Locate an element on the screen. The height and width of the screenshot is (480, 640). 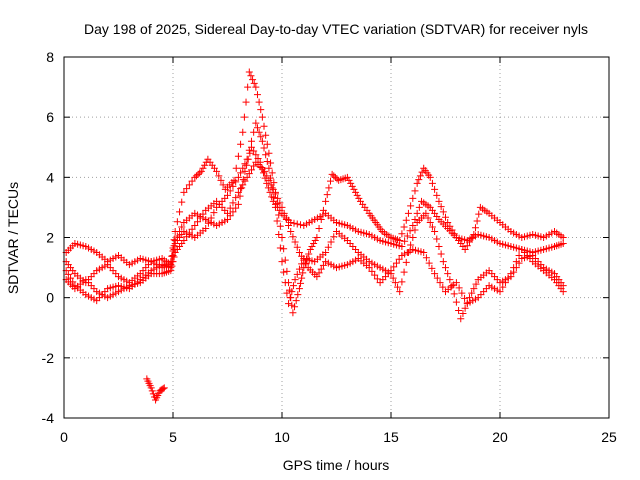
y-tick-label: 8 is located at coordinates (50, 57).